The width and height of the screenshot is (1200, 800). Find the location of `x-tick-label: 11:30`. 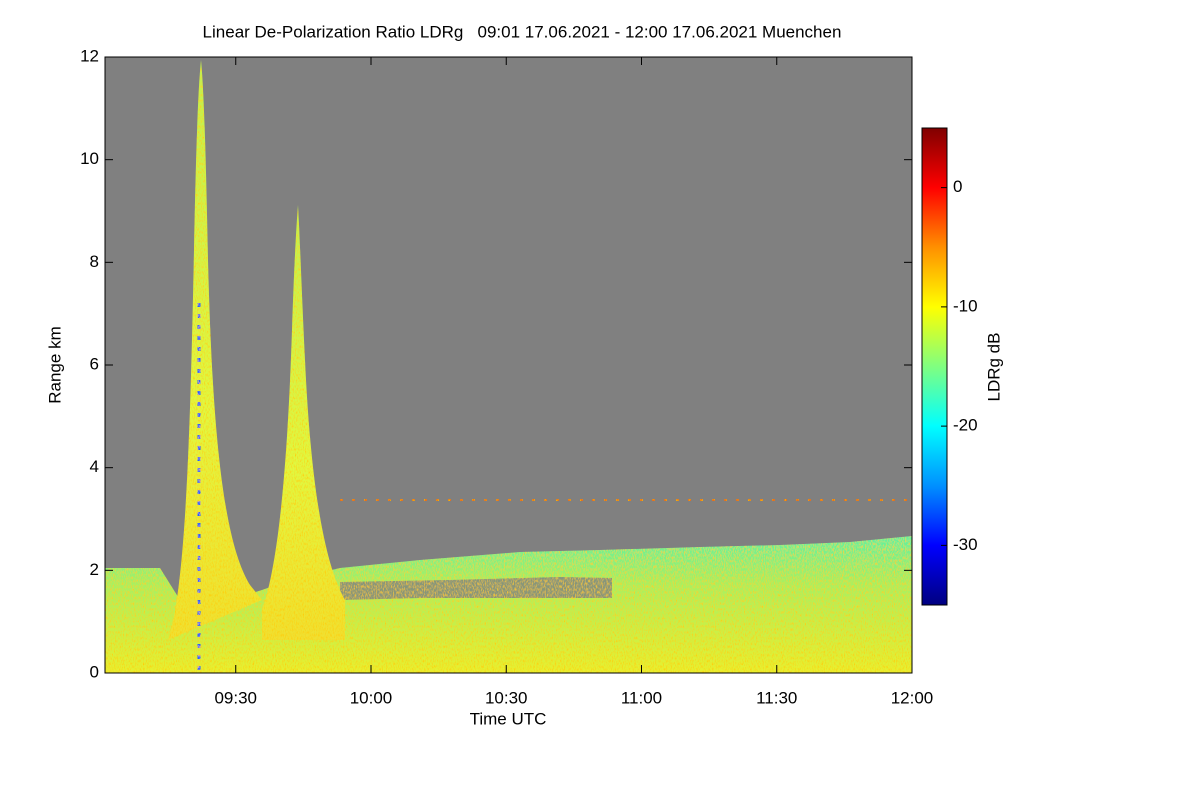

x-tick-label: 11:30 is located at coordinates (776, 697).